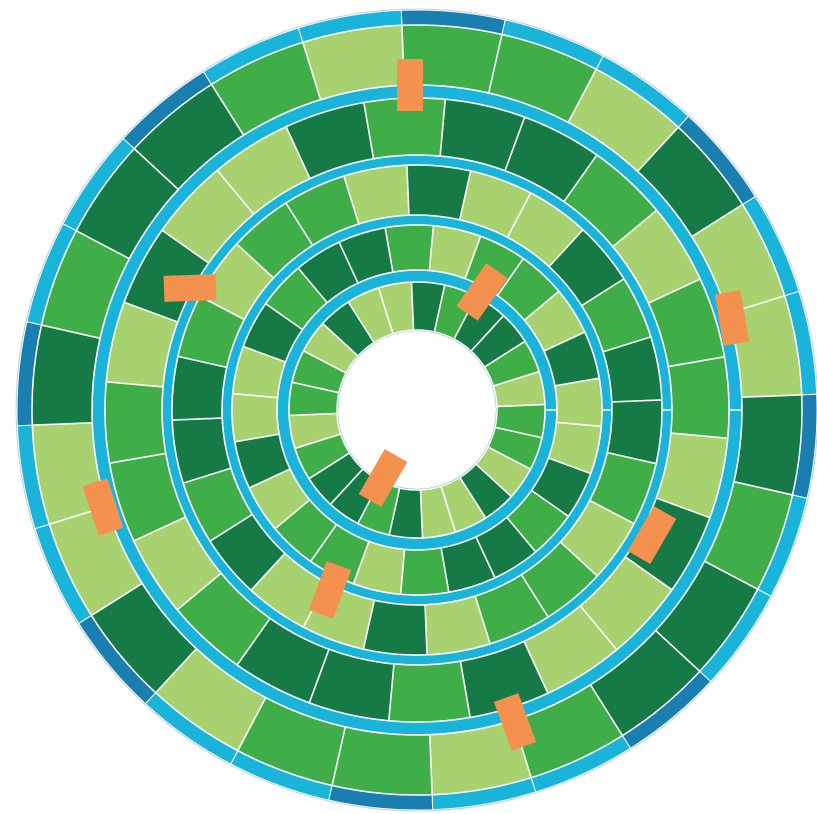 The image size is (817, 814). Describe the element at coordinates (417, 410) in the screenshot. I see `center-hole` at that location.